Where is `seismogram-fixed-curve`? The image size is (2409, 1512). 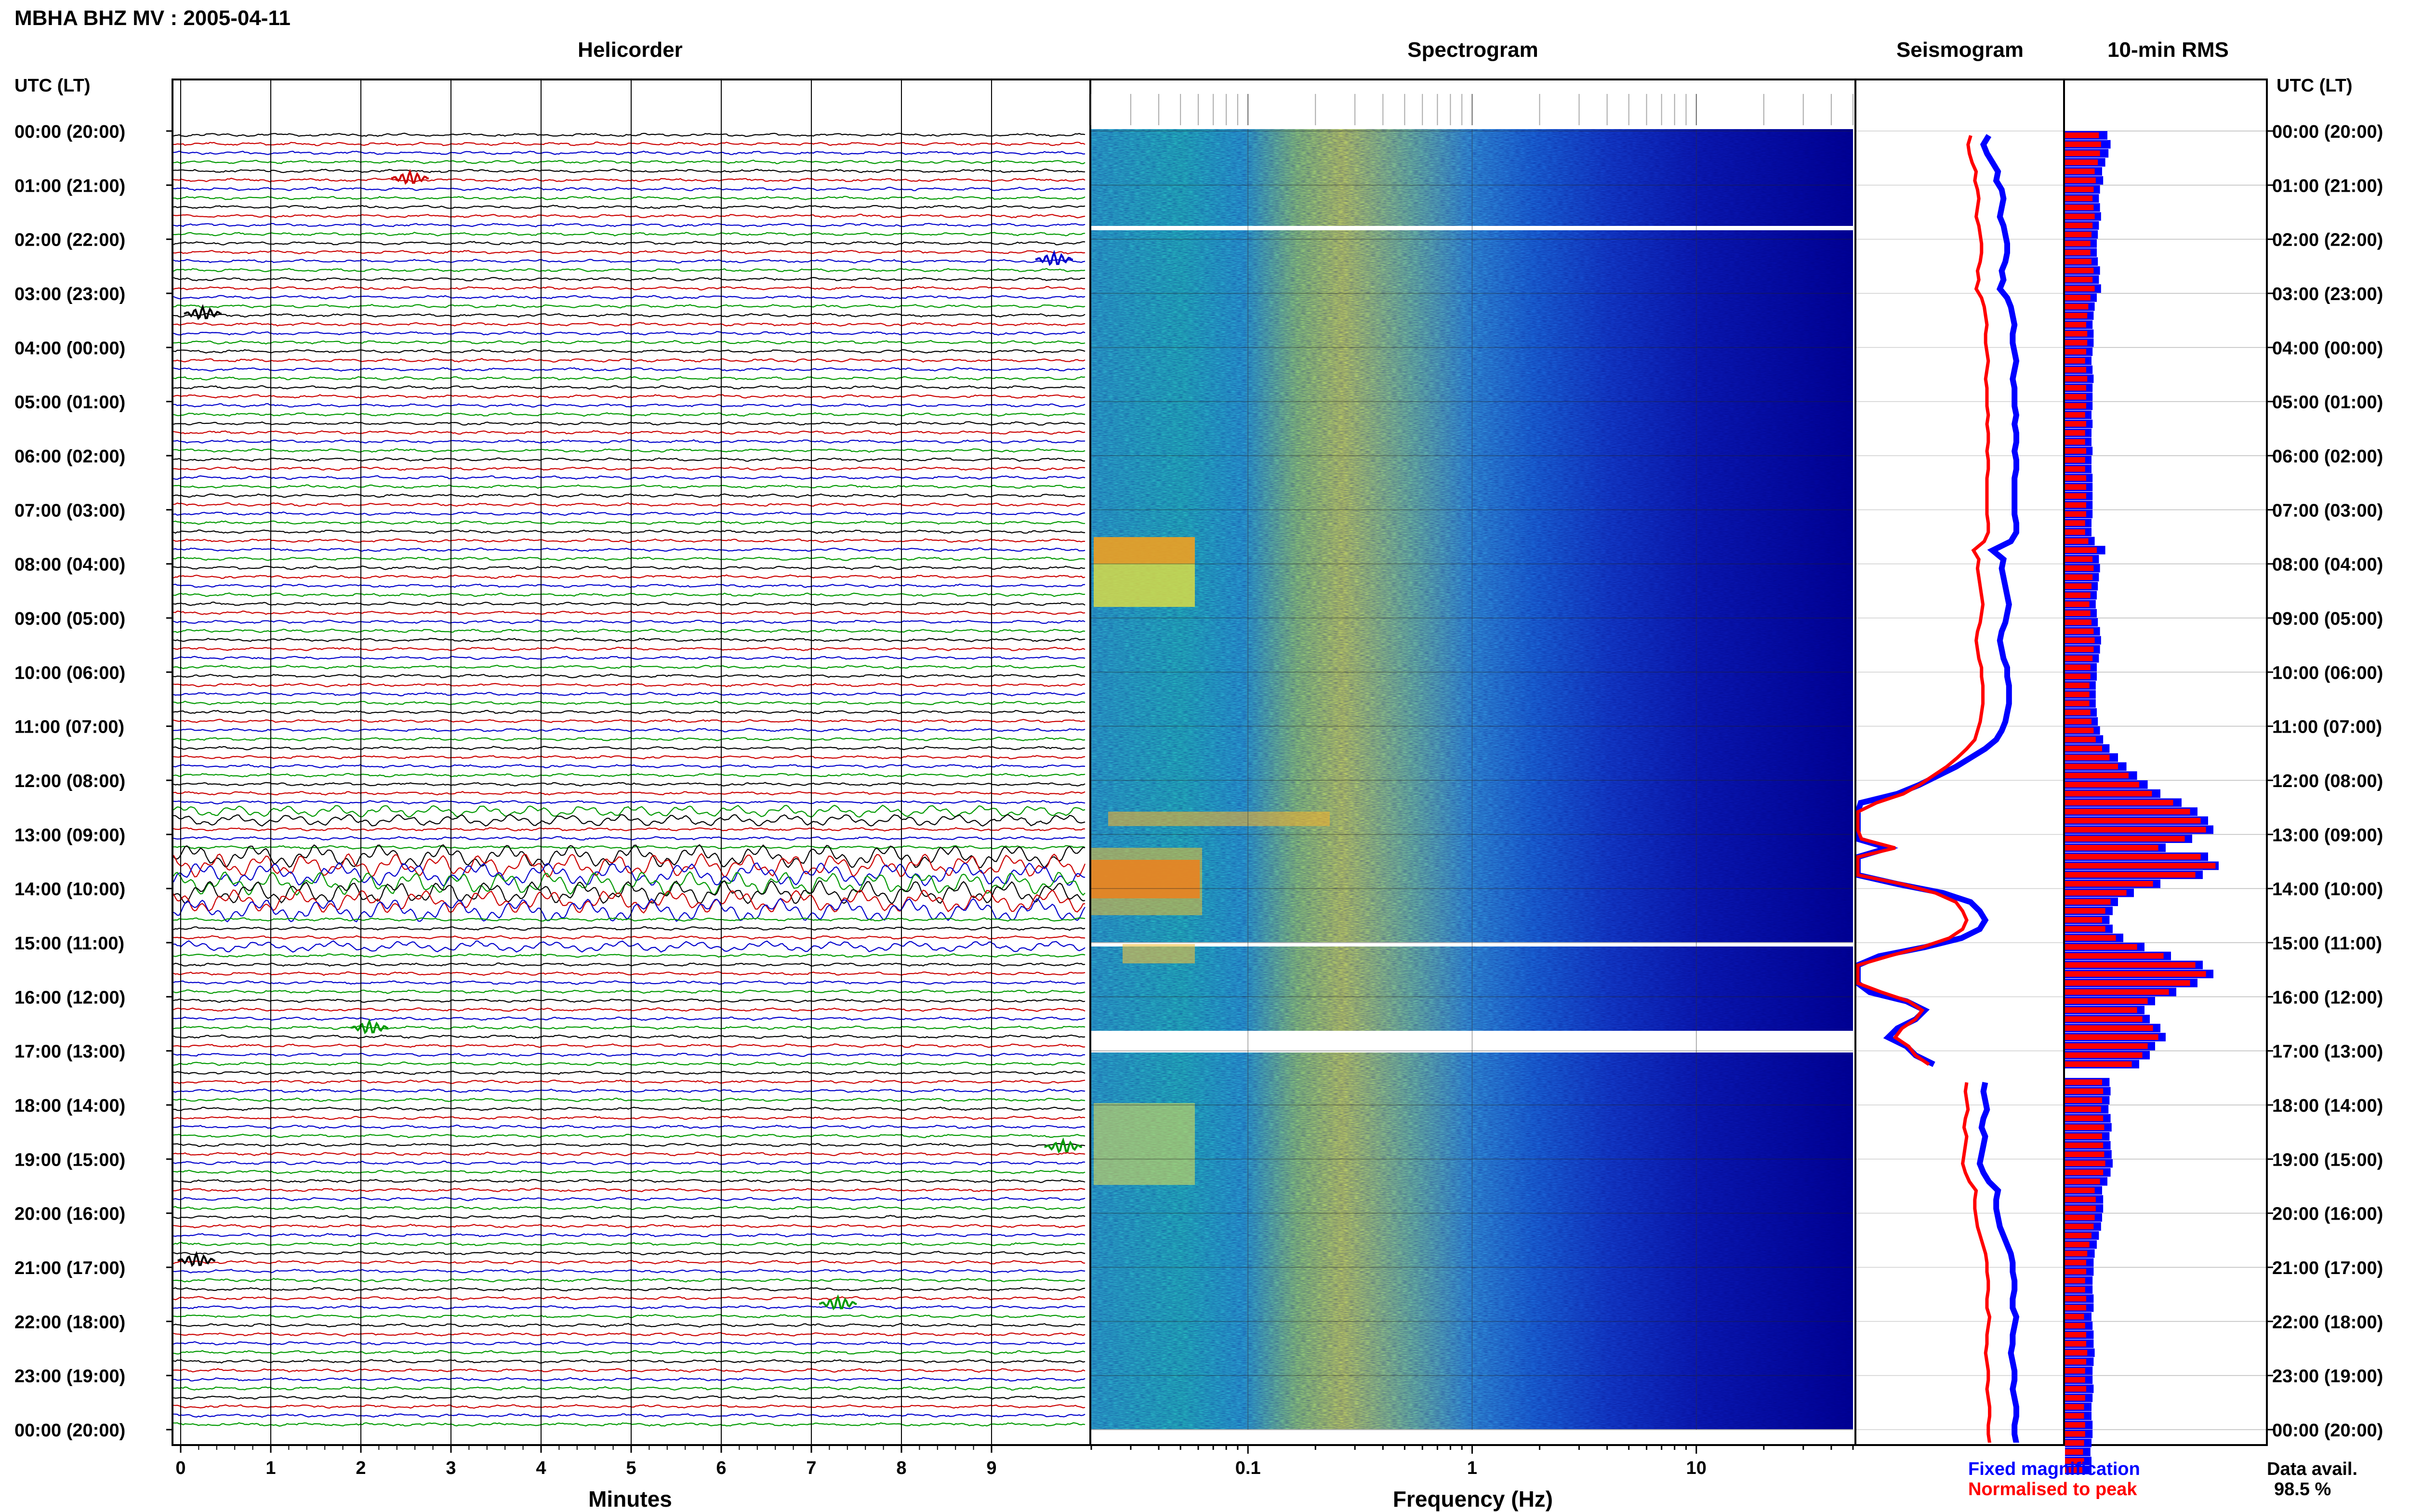 seismogram-fixed-curve is located at coordinates (1938, 788).